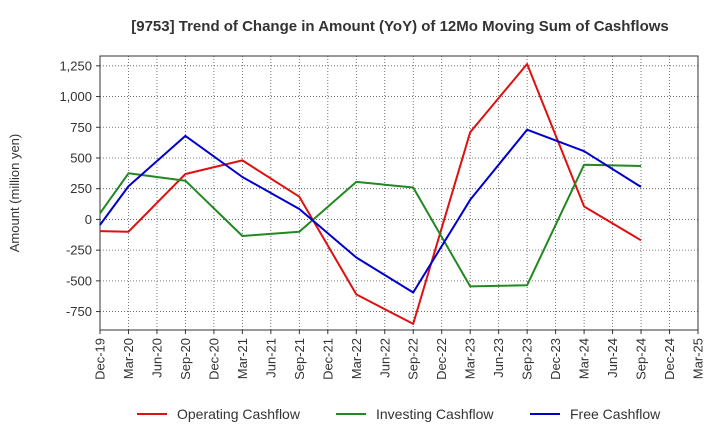  Describe the element at coordinates (81, 127) in the screenshot. I see `y-tick-label: 750` at that location.